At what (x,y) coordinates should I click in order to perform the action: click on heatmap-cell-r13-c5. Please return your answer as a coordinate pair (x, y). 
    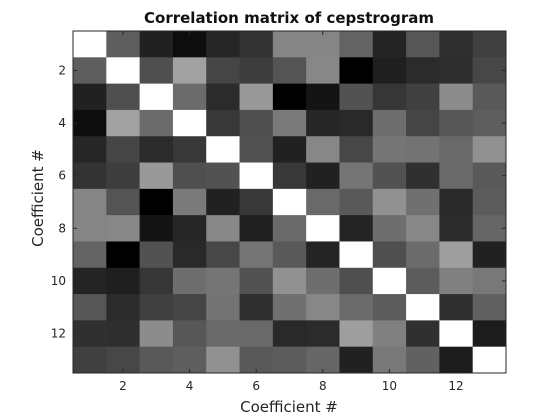
    Looking at the image, I should click on (223, 360).